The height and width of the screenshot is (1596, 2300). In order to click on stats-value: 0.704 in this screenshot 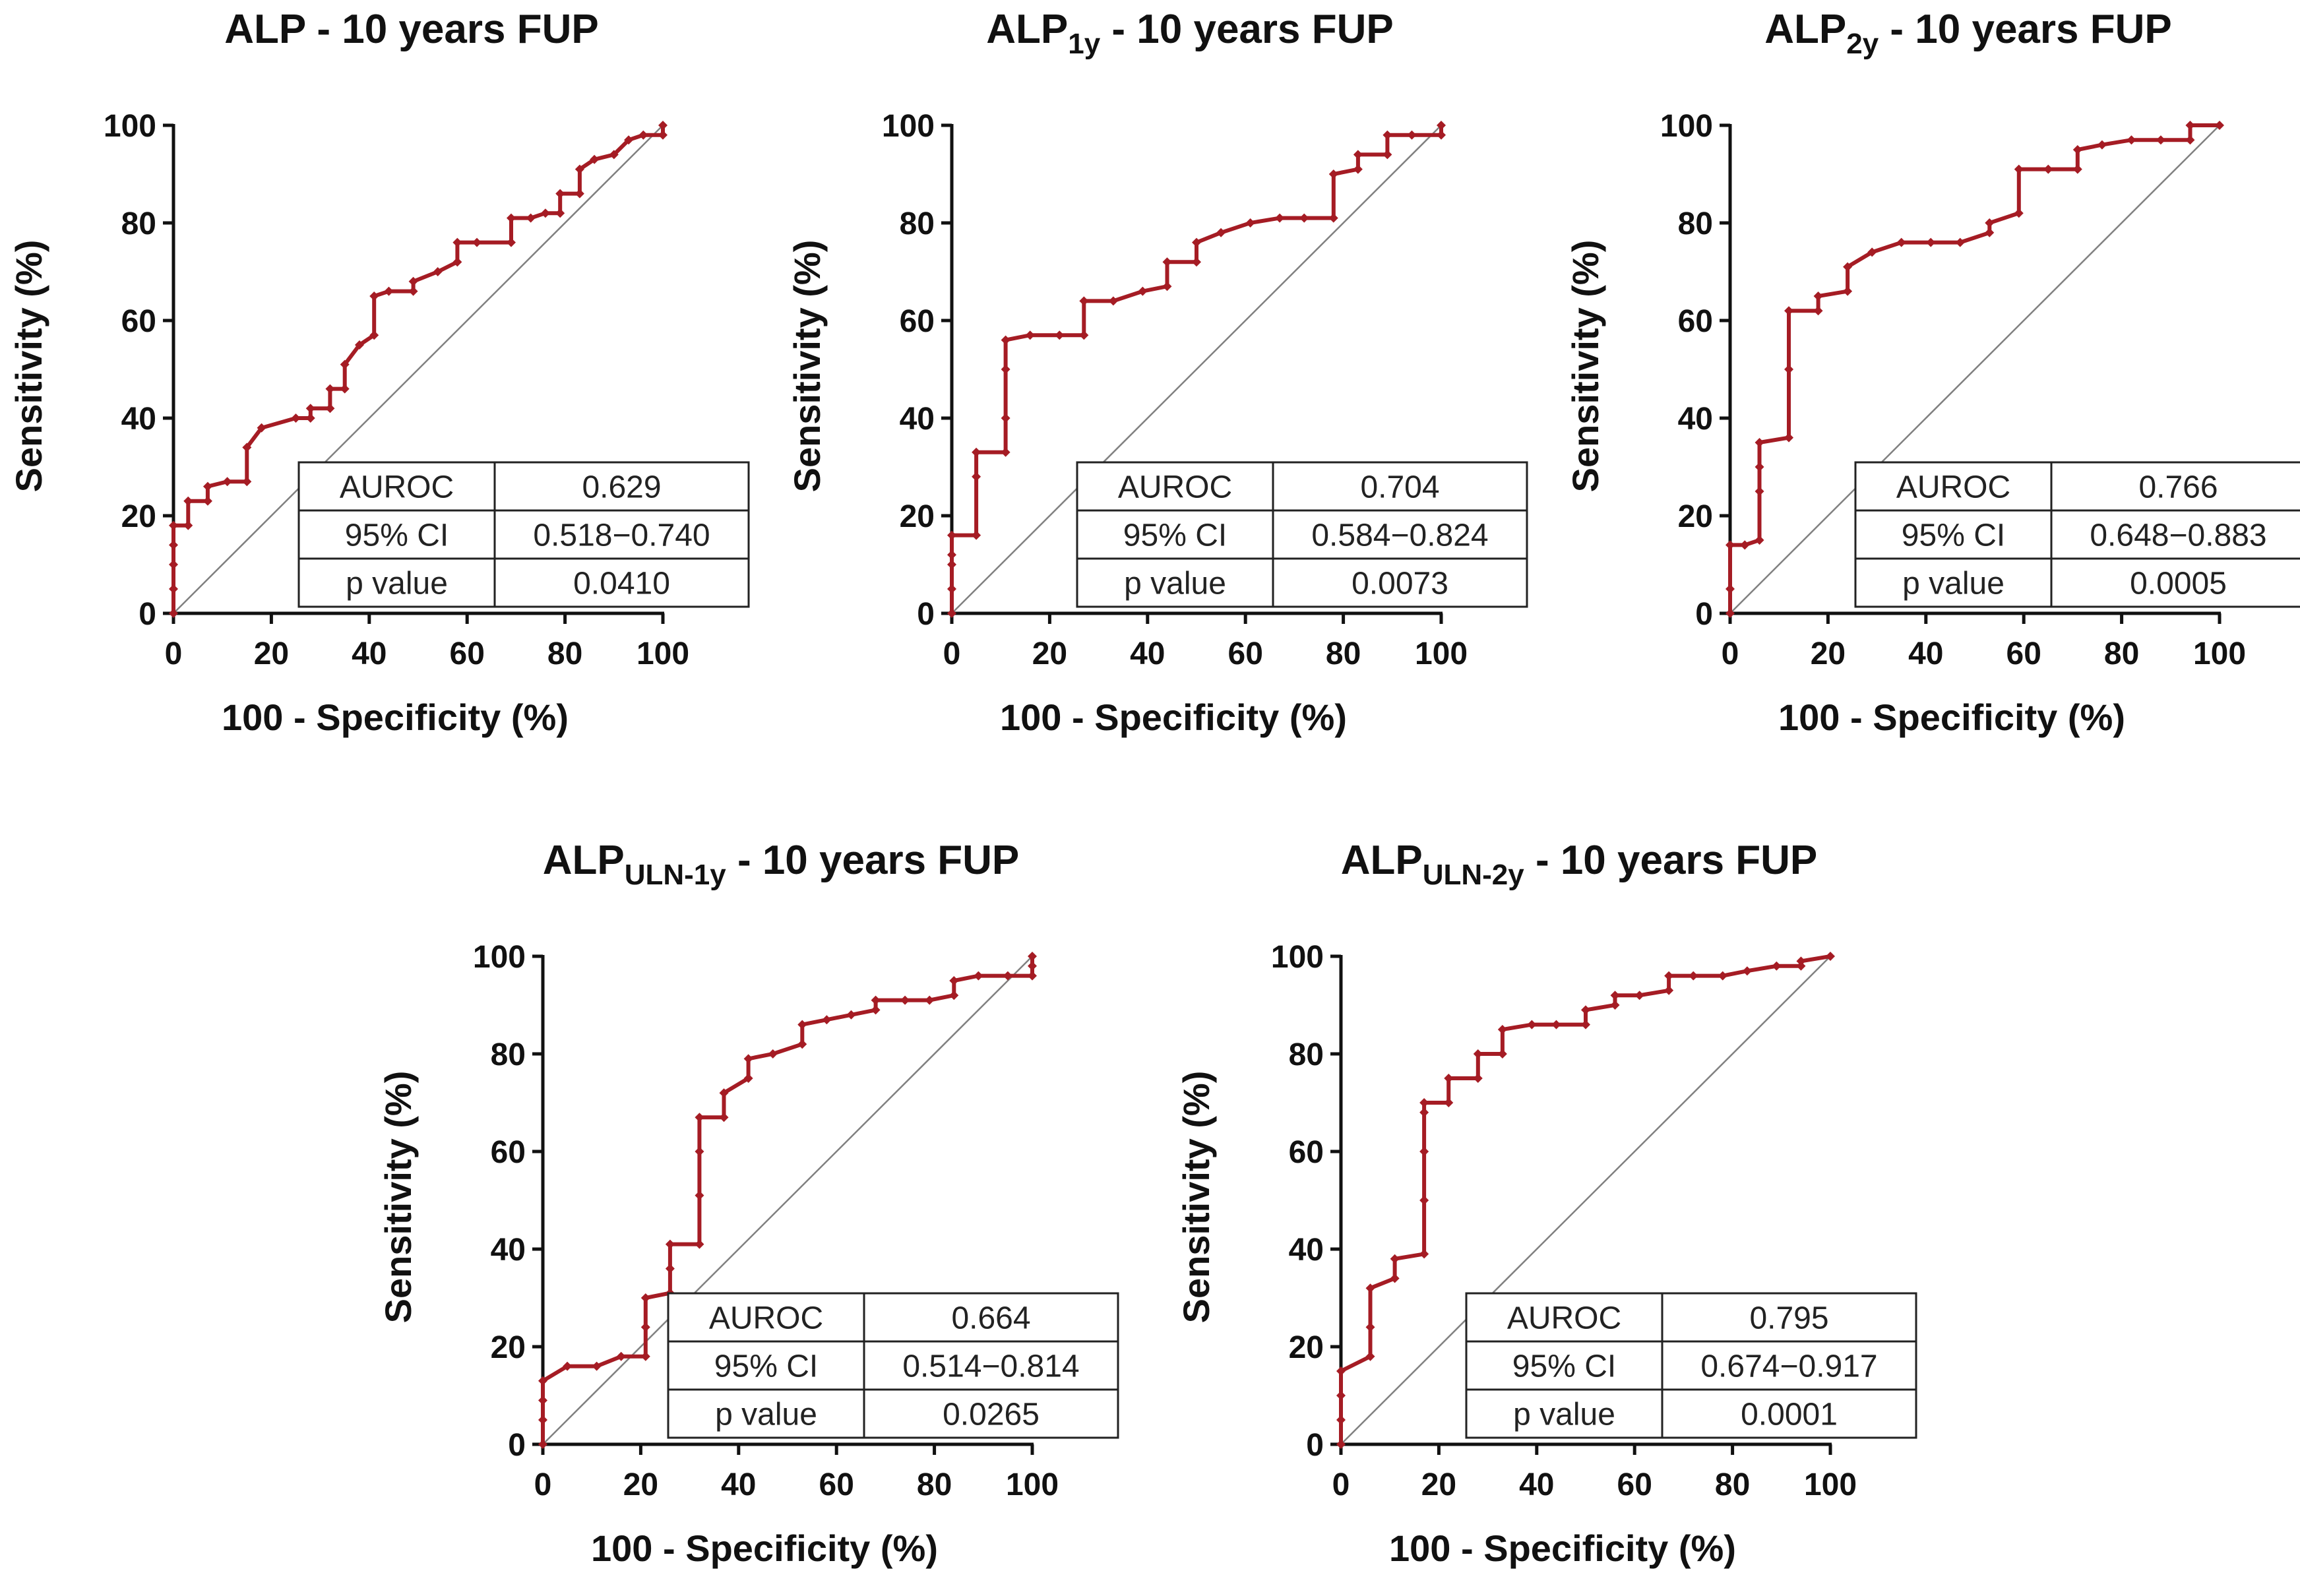, I will do `click(1400, 487)`.